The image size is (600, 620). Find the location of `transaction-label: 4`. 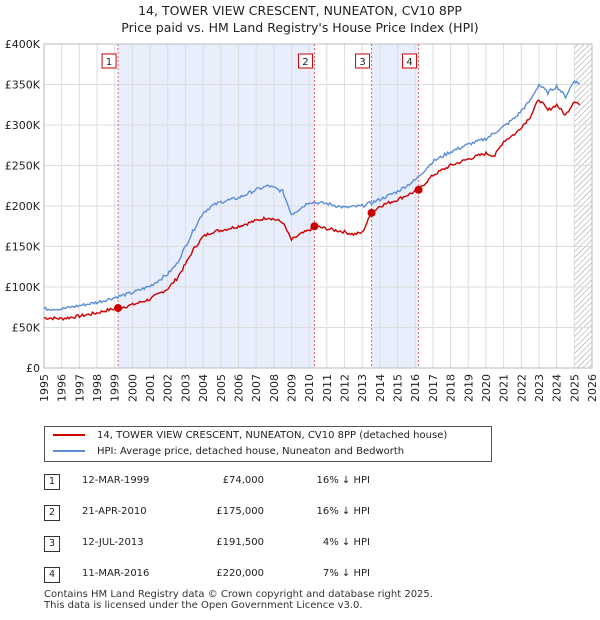

transaction-label: 4 is located at coordinates (409, 62).